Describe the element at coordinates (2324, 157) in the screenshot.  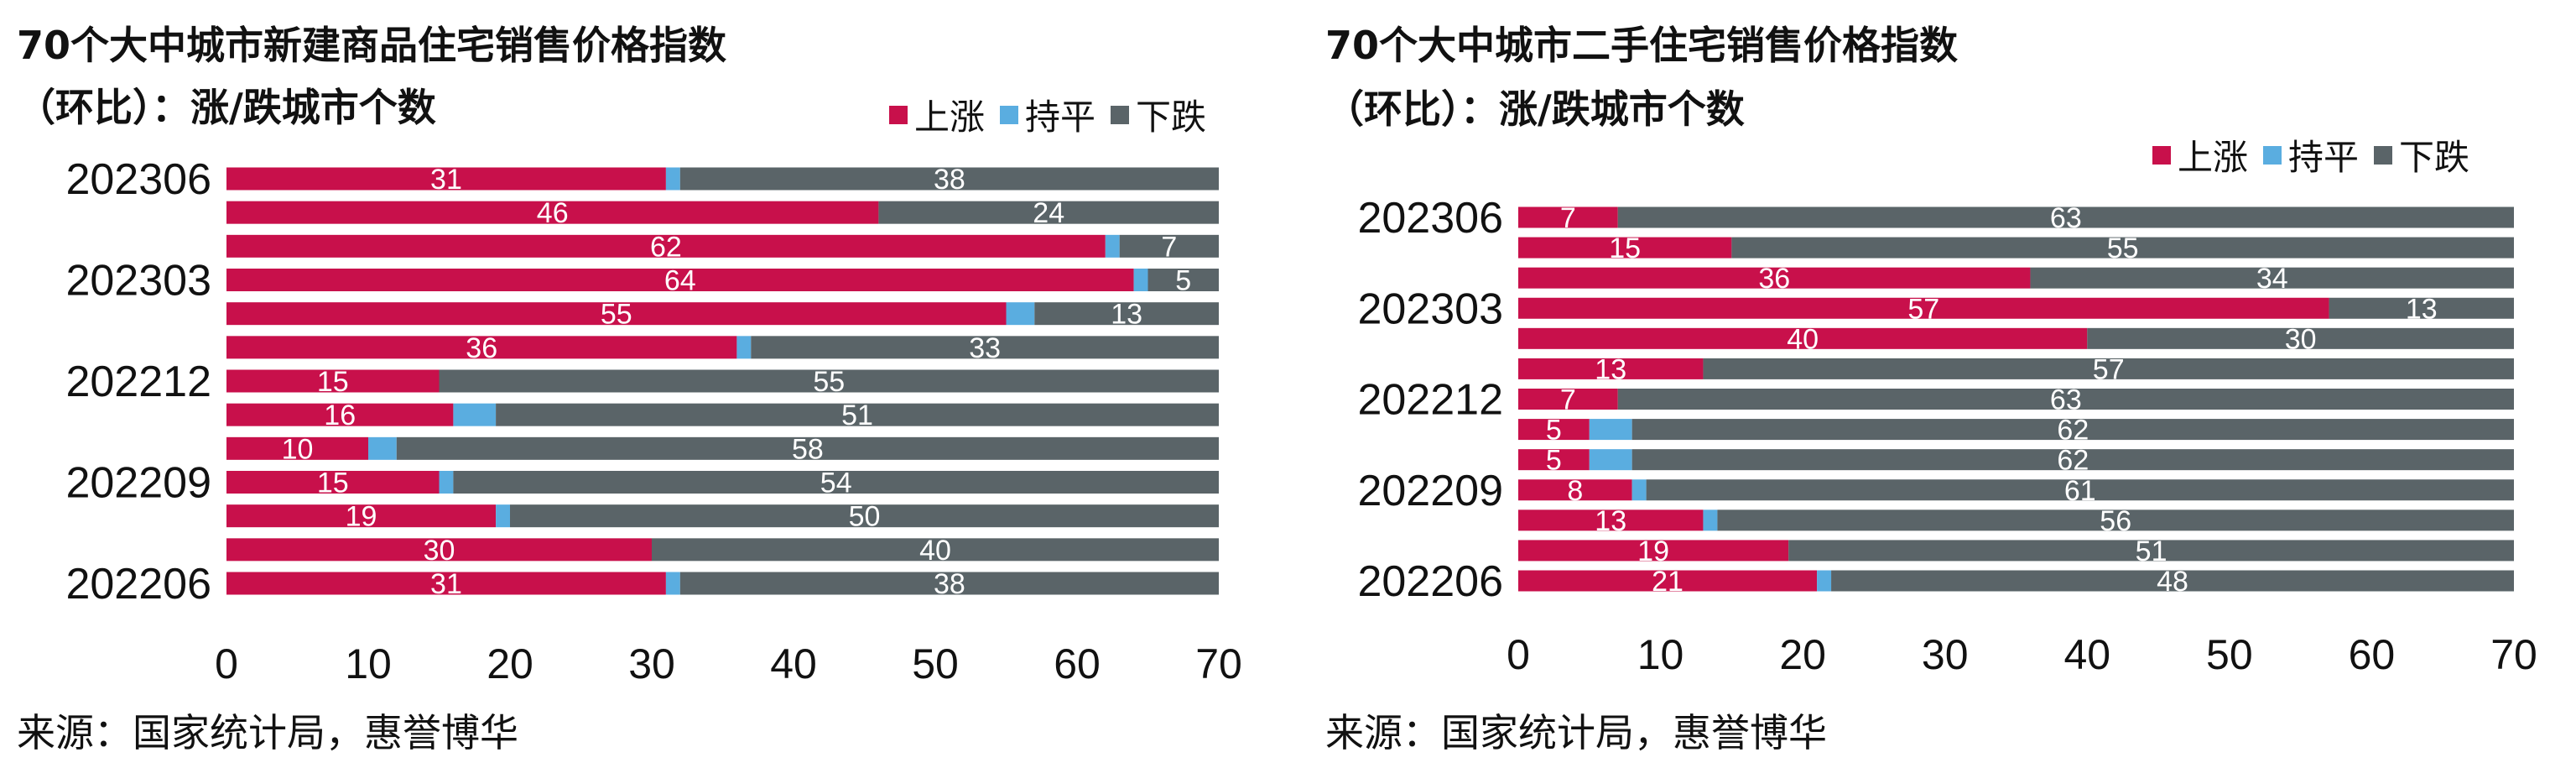
I see `legend-label-flat: 持平` at that location.